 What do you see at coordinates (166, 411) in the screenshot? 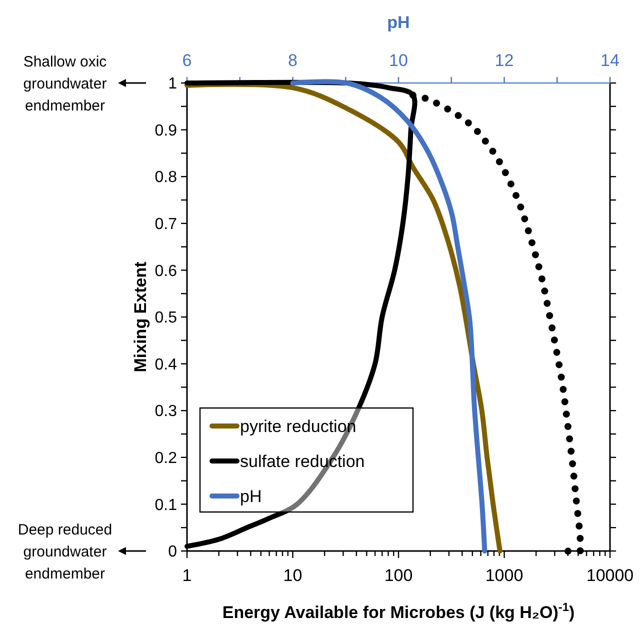
I see `y-tick-label: 0.3` at bounding box center [166, 411].